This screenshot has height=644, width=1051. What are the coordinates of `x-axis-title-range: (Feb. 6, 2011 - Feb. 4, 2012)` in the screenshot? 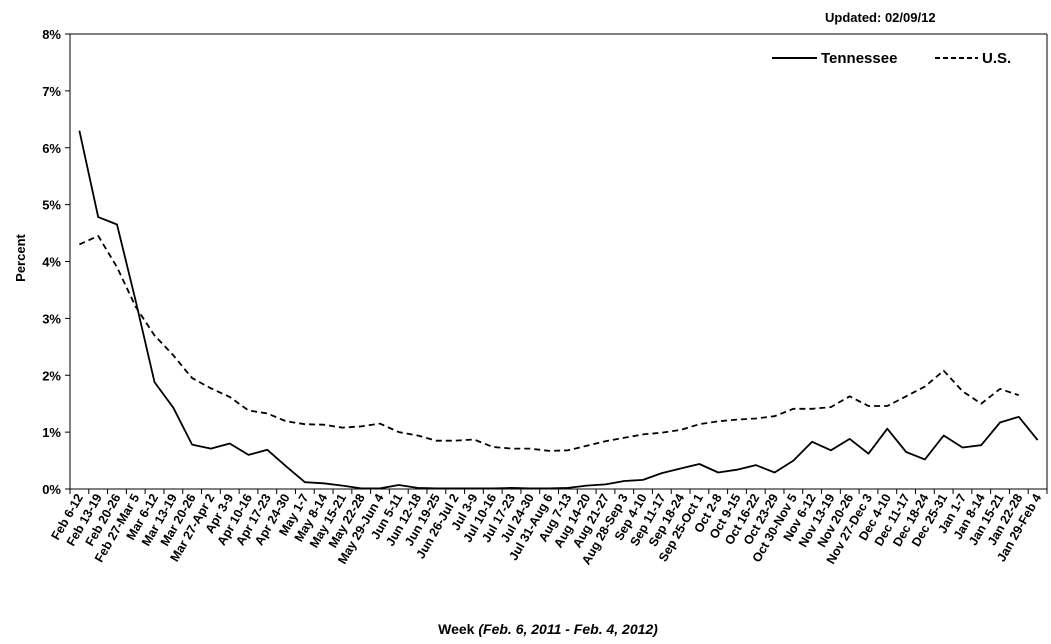 It's located at (568, 629).